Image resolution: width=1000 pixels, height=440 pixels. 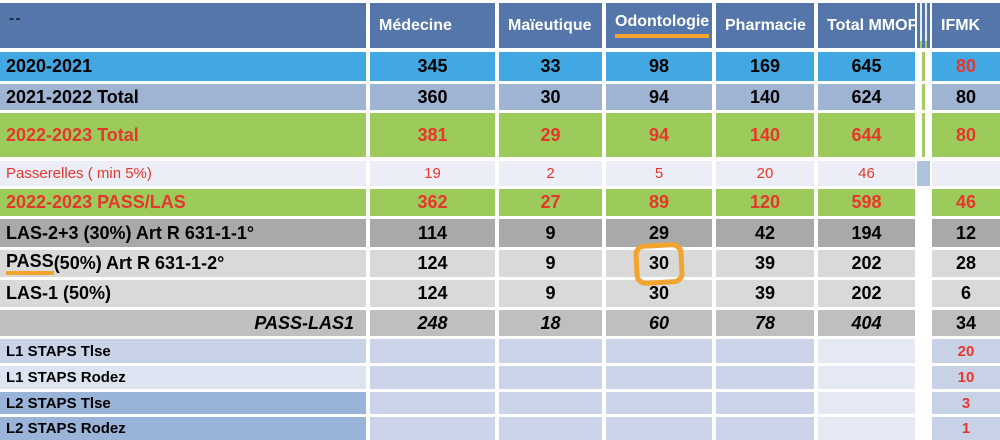 I want to click on row-label: 2022-2023 PASS/LAS, so click(x=183, y=202).